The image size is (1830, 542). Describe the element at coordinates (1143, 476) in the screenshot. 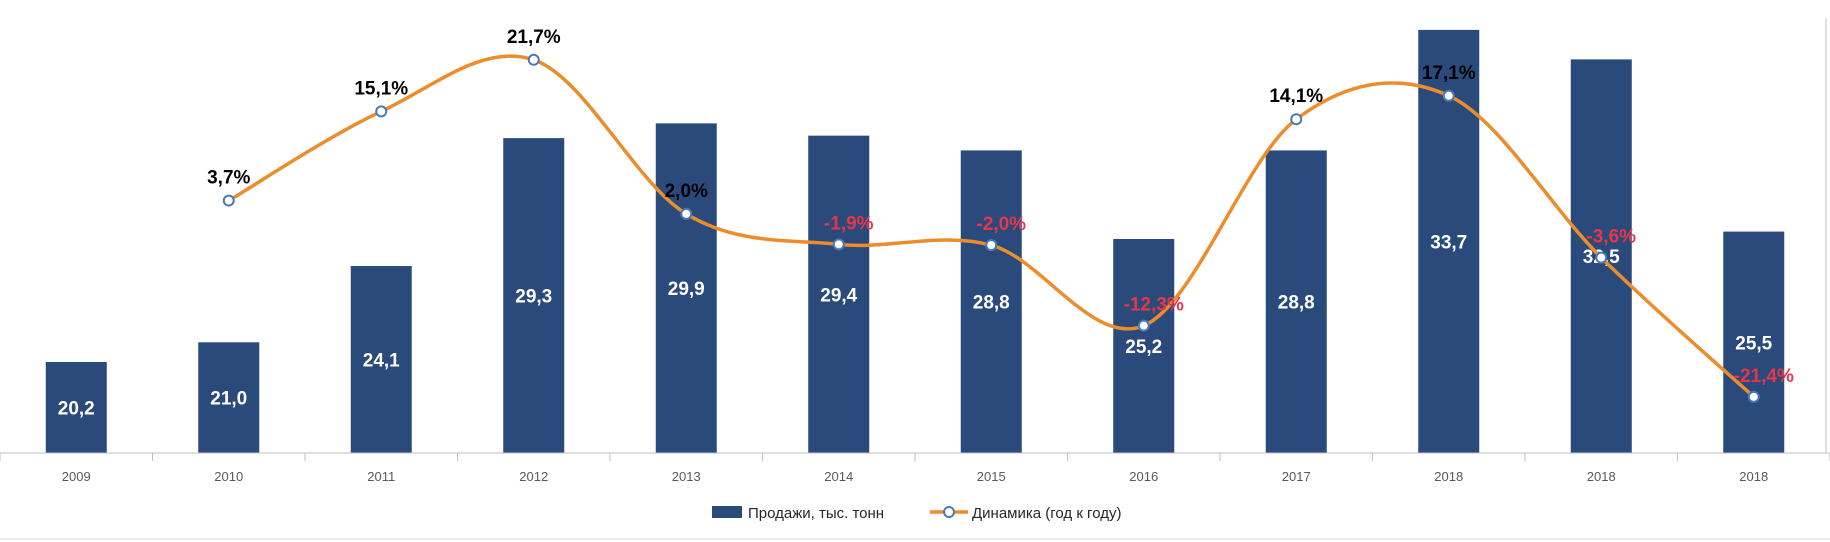

I see `x-tick-label-7: 2016` at that location.